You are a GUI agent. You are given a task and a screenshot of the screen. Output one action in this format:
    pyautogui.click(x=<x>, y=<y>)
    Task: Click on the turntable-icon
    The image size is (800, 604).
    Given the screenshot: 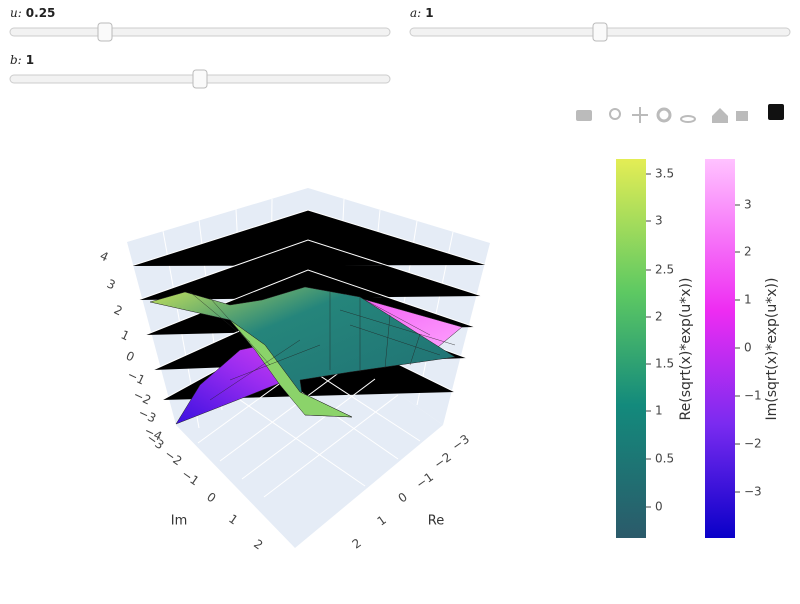 What is the action you would take?
    pyautogui.click(x=688, y=119)
    